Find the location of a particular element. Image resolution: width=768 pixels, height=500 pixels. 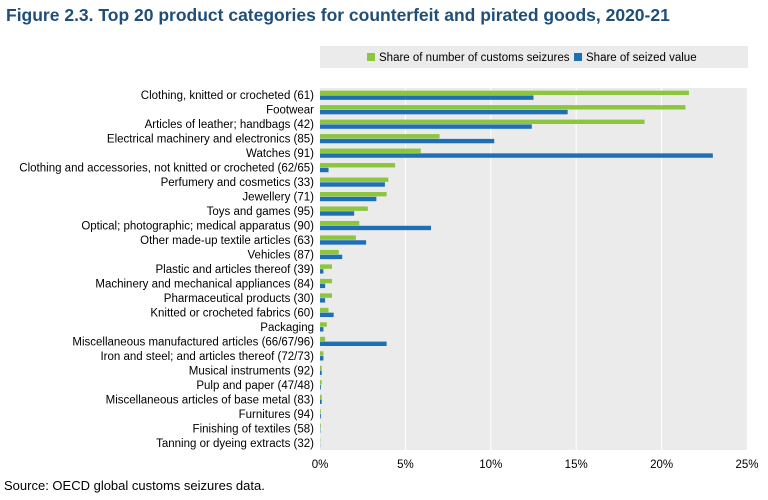

category-label-1: Footwear is located at coordinates (290, 111).